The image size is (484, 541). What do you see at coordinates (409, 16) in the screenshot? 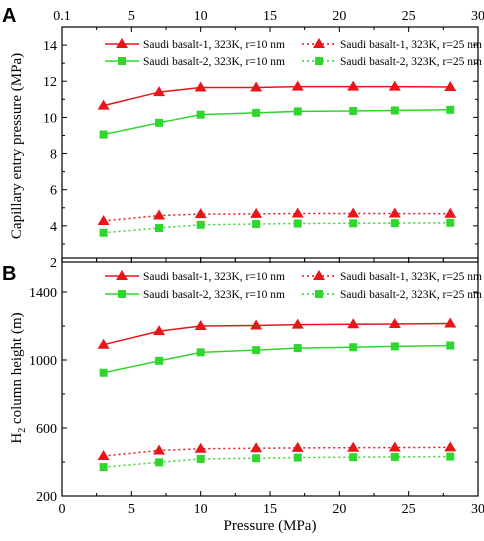
I see `top-x-tick-label: 25` at bounding box center [409, 16].